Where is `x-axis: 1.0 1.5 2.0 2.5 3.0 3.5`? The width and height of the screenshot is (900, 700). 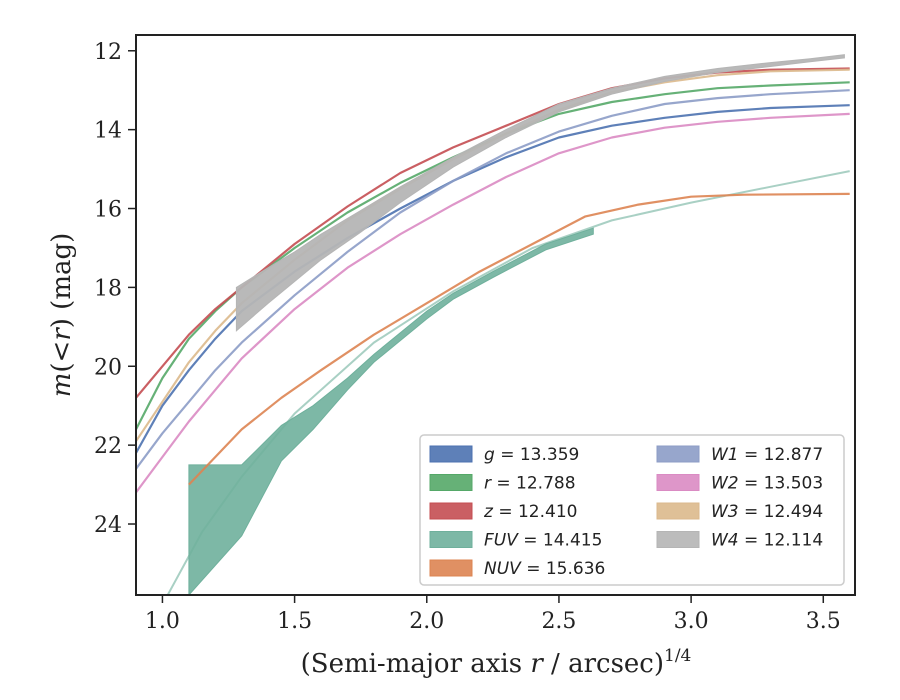
x-axis: 1.0 1.5 2.0 2.5 3.0 3.5 is located at coordinates (493, 614).